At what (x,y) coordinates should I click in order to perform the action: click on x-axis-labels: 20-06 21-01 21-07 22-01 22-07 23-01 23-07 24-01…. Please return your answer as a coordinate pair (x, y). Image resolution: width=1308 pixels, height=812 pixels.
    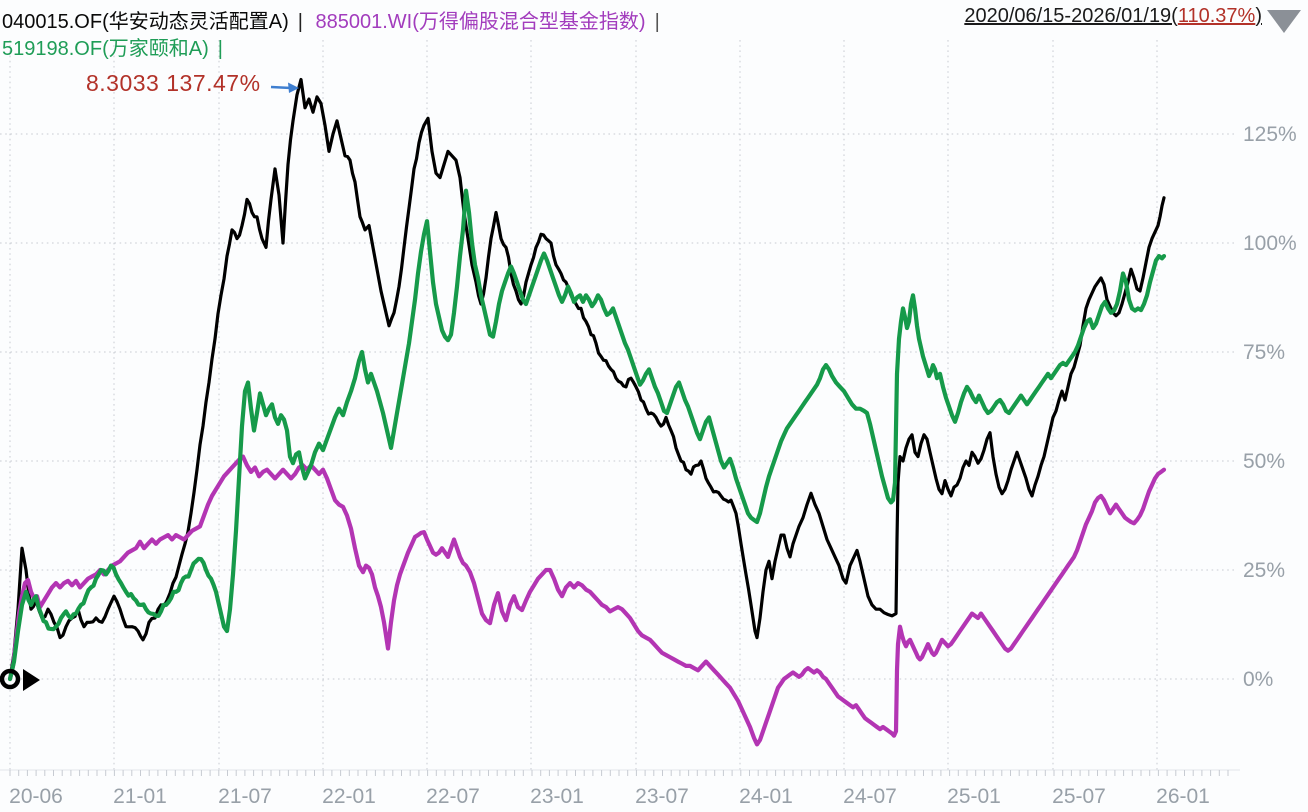
    Looking at the image, I should click on (609, 796).